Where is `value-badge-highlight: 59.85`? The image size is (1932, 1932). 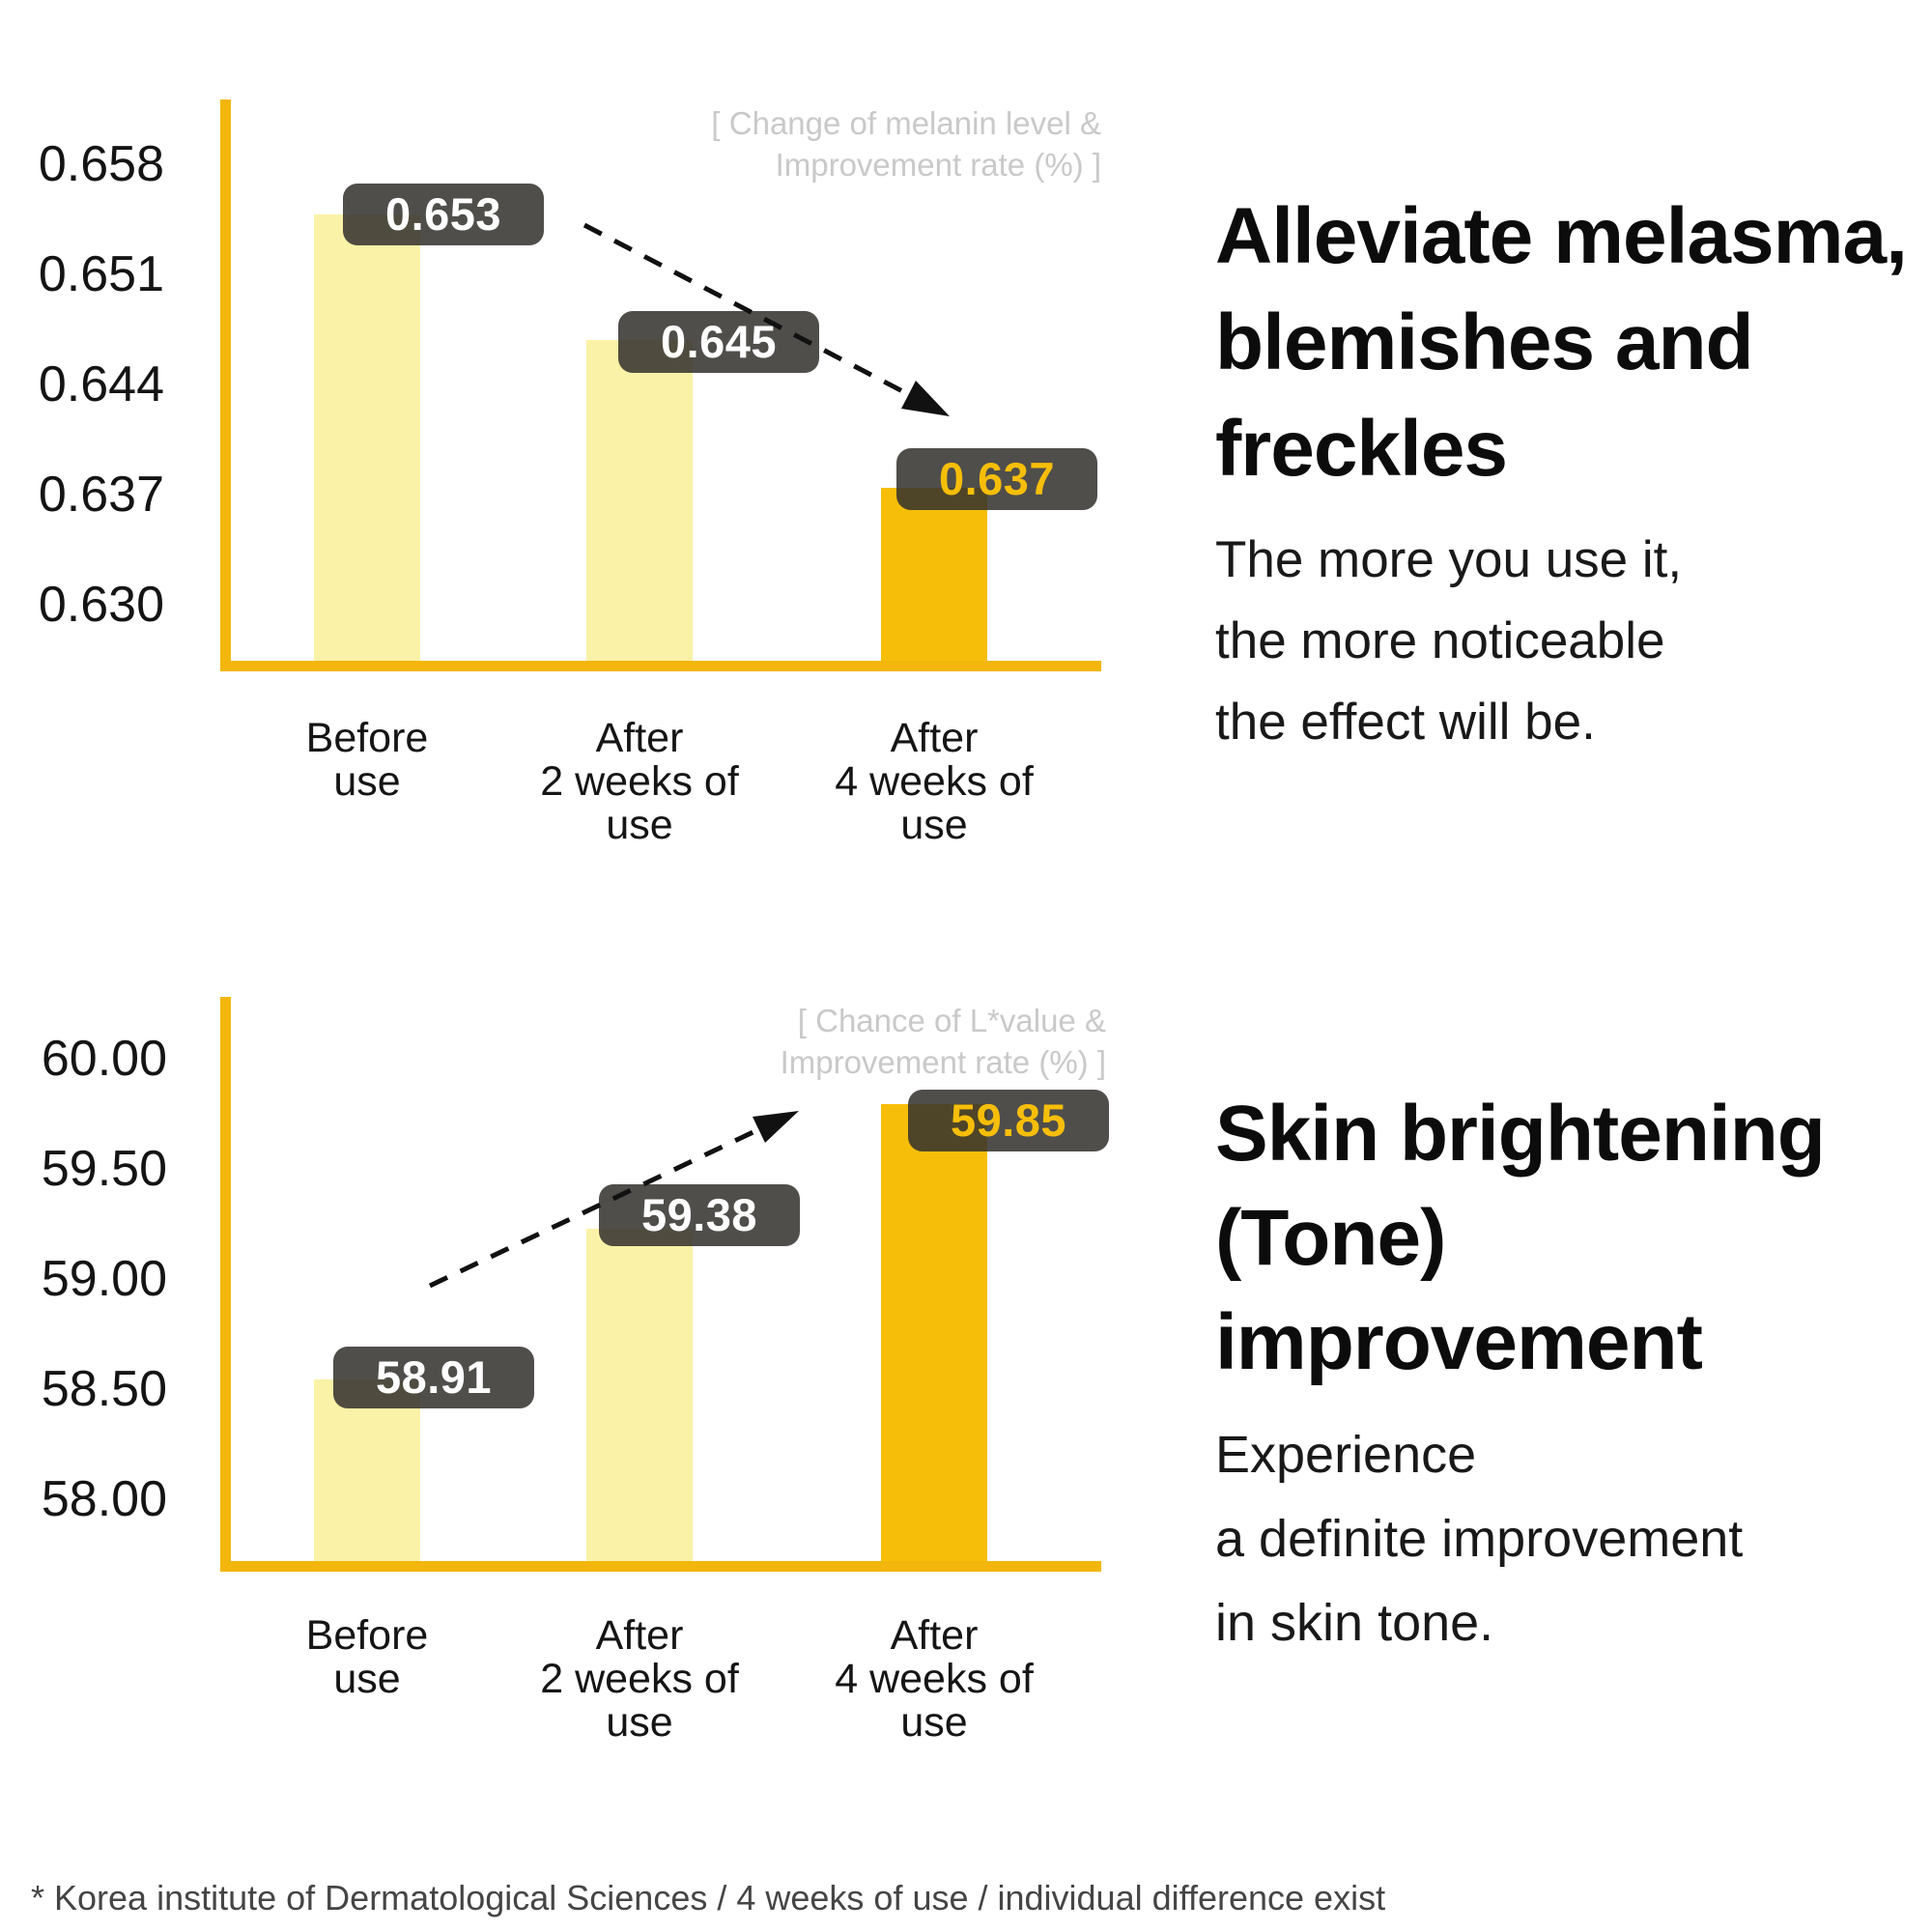 value-badge-highlight: 59.85 is located at coordinates (1008, 1120).